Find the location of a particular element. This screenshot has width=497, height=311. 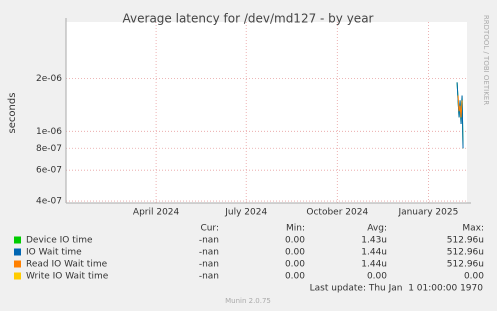

y-tick-label: 6e-07 is located at coordinates (49, 171).